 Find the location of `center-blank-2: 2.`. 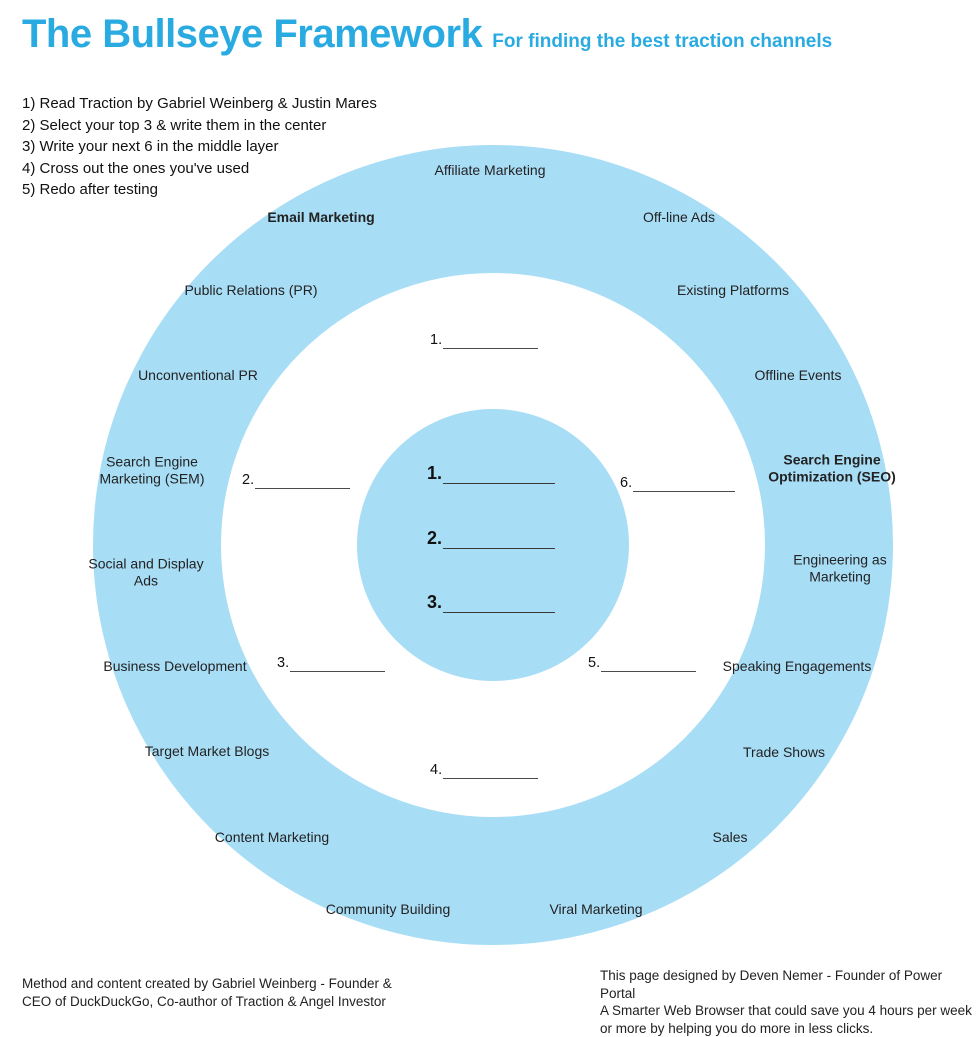

center-blank-2: 2. is located at coordinates (491, 538).